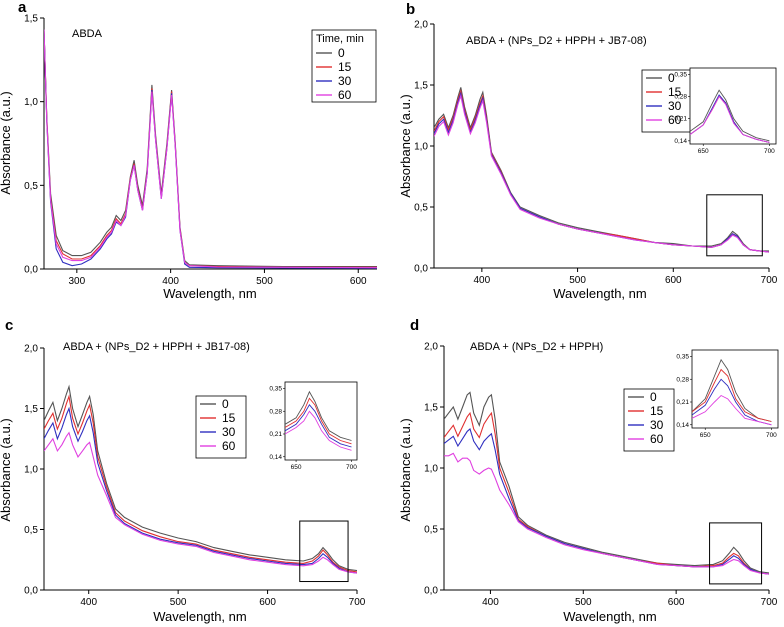  Describe the element at coordinates (345, 95) in the screenshot. I see `legend-label-a-60: 60` at that location.